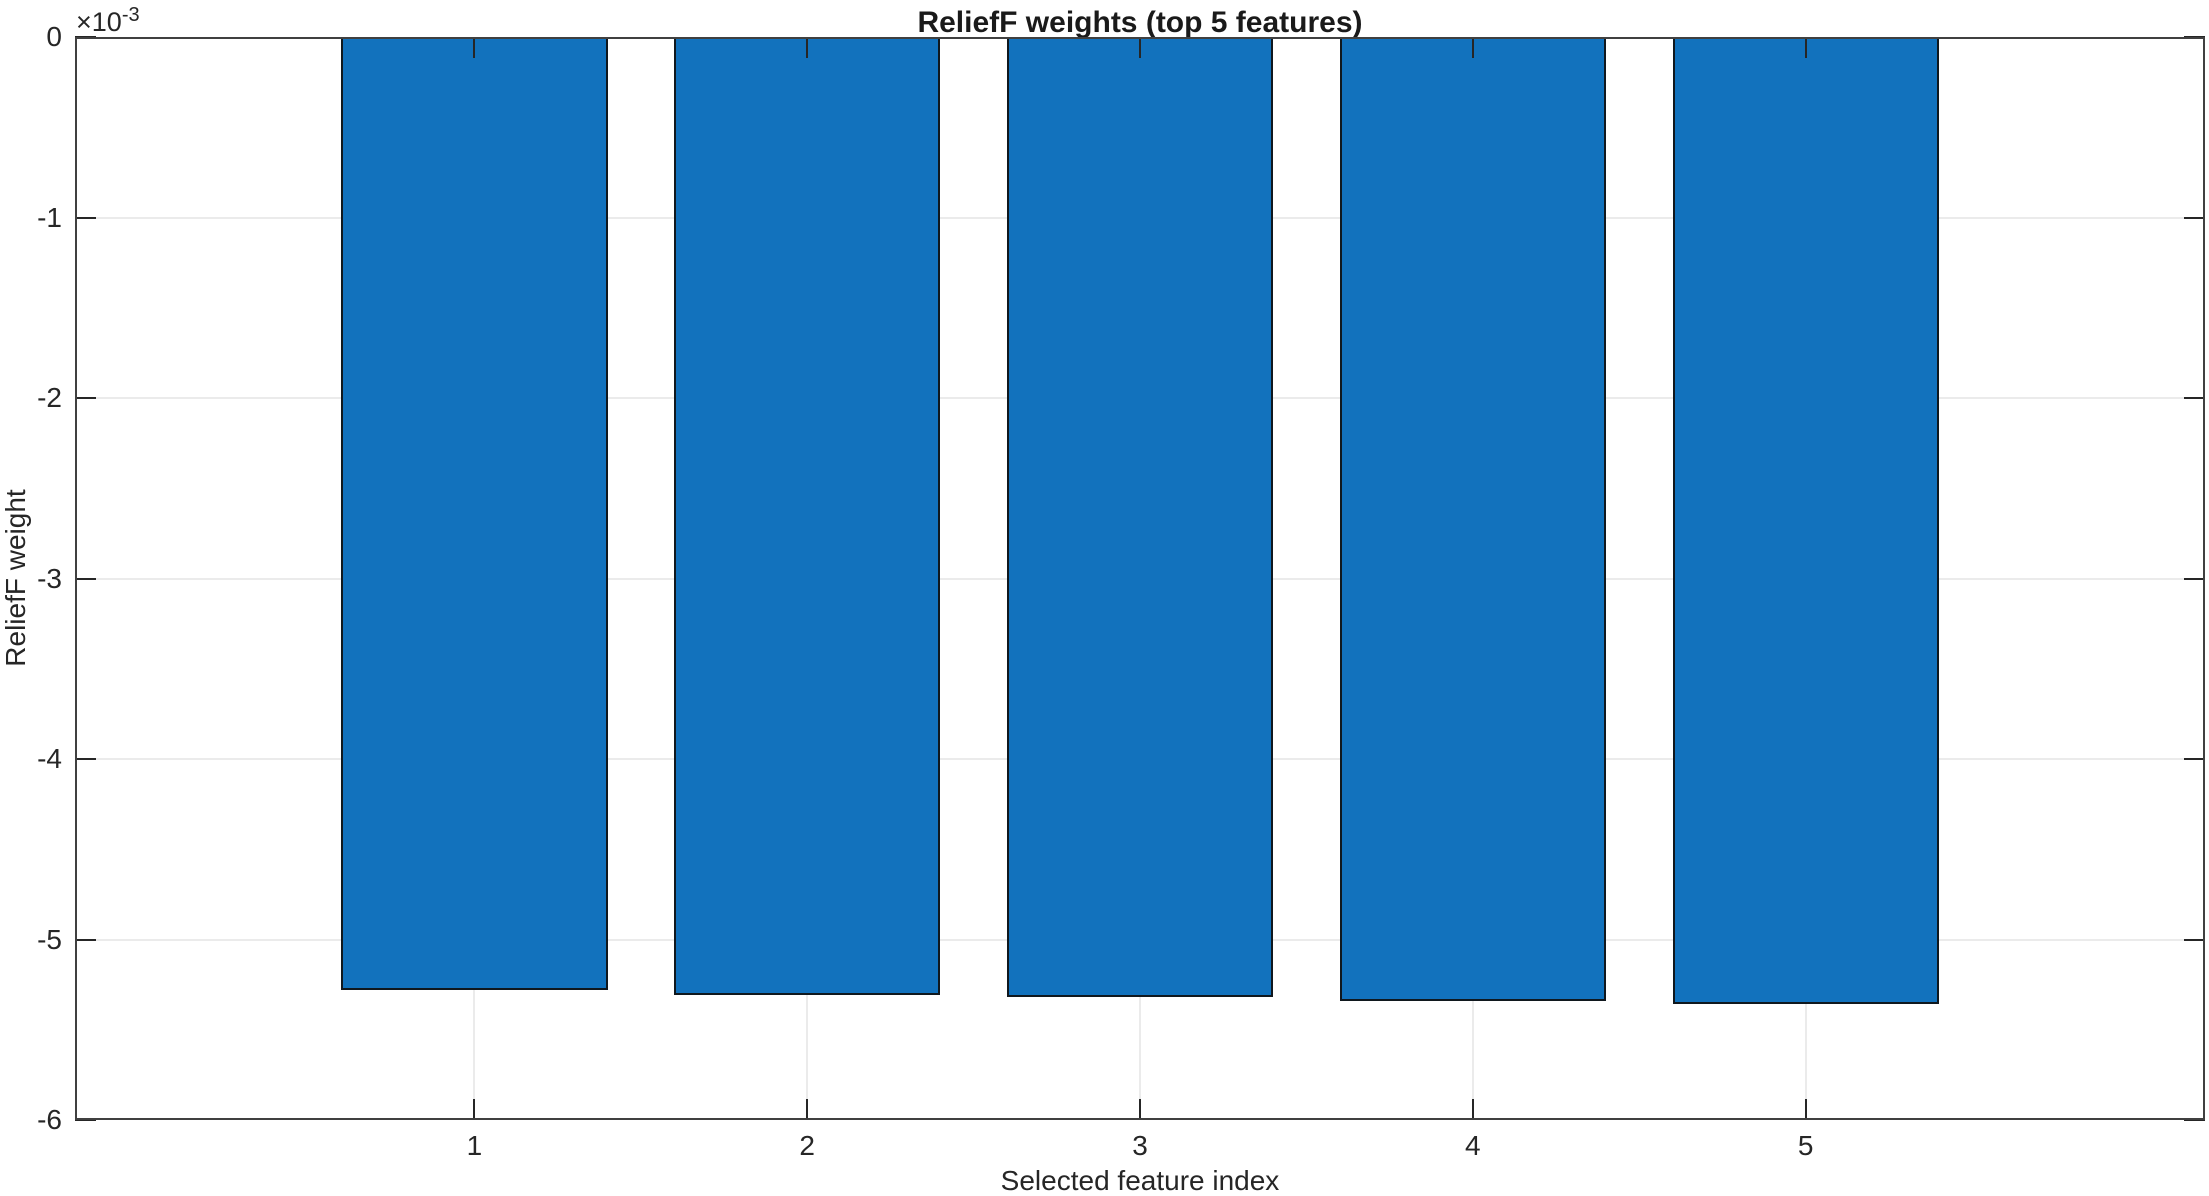  I want to click on x-tick-label: 4, so click(1473, 1145).